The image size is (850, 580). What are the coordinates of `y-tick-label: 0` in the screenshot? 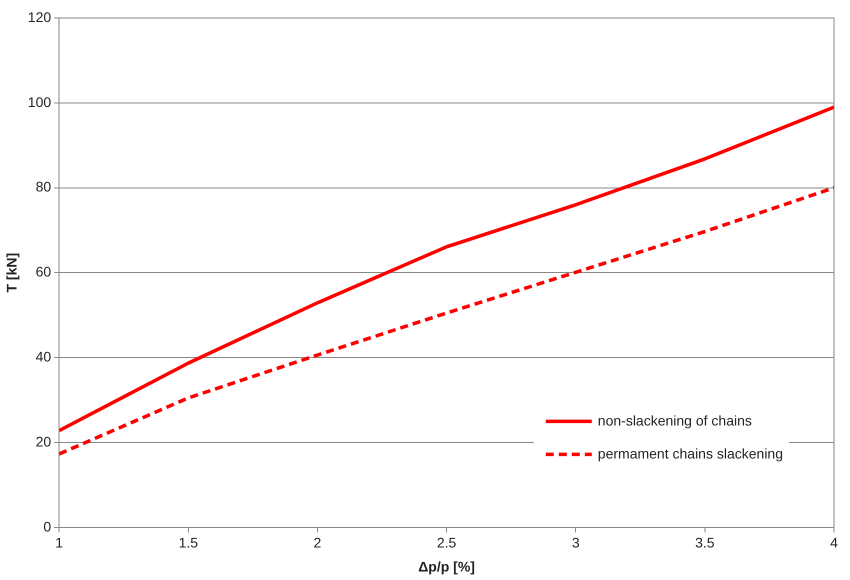 It's located at (47, 526).